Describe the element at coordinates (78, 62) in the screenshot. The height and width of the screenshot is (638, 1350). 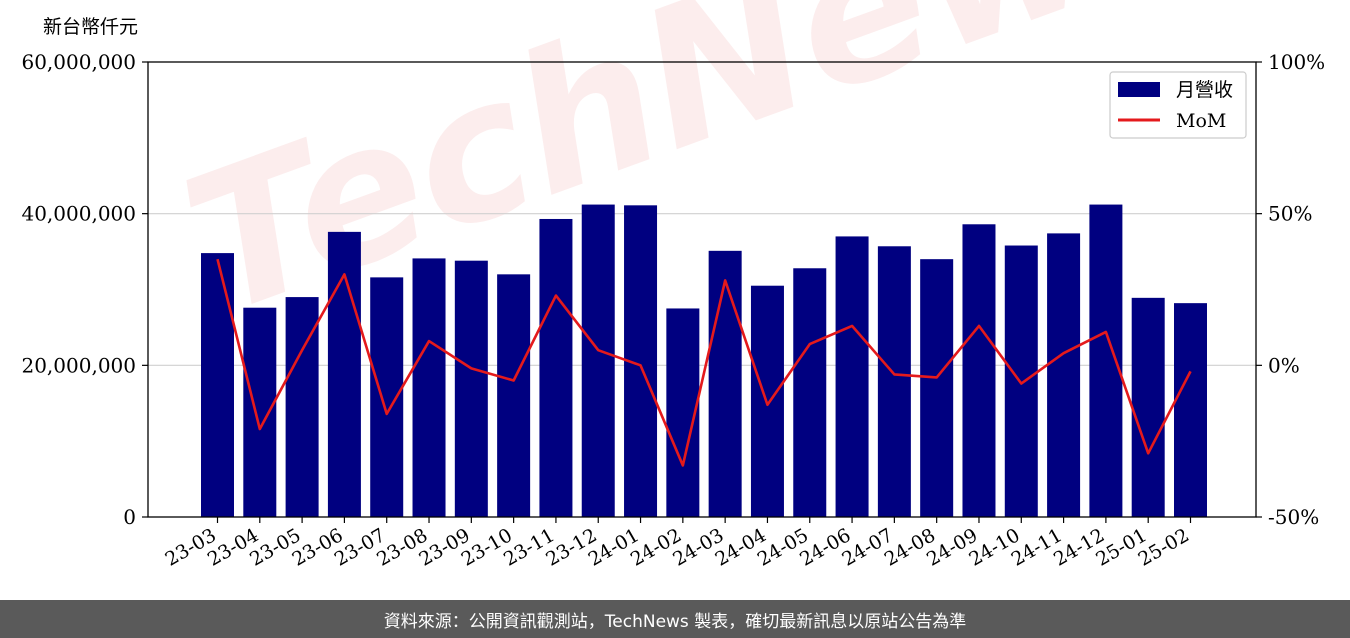
I see `y-left-tick-label: 60,000,000` at that location.